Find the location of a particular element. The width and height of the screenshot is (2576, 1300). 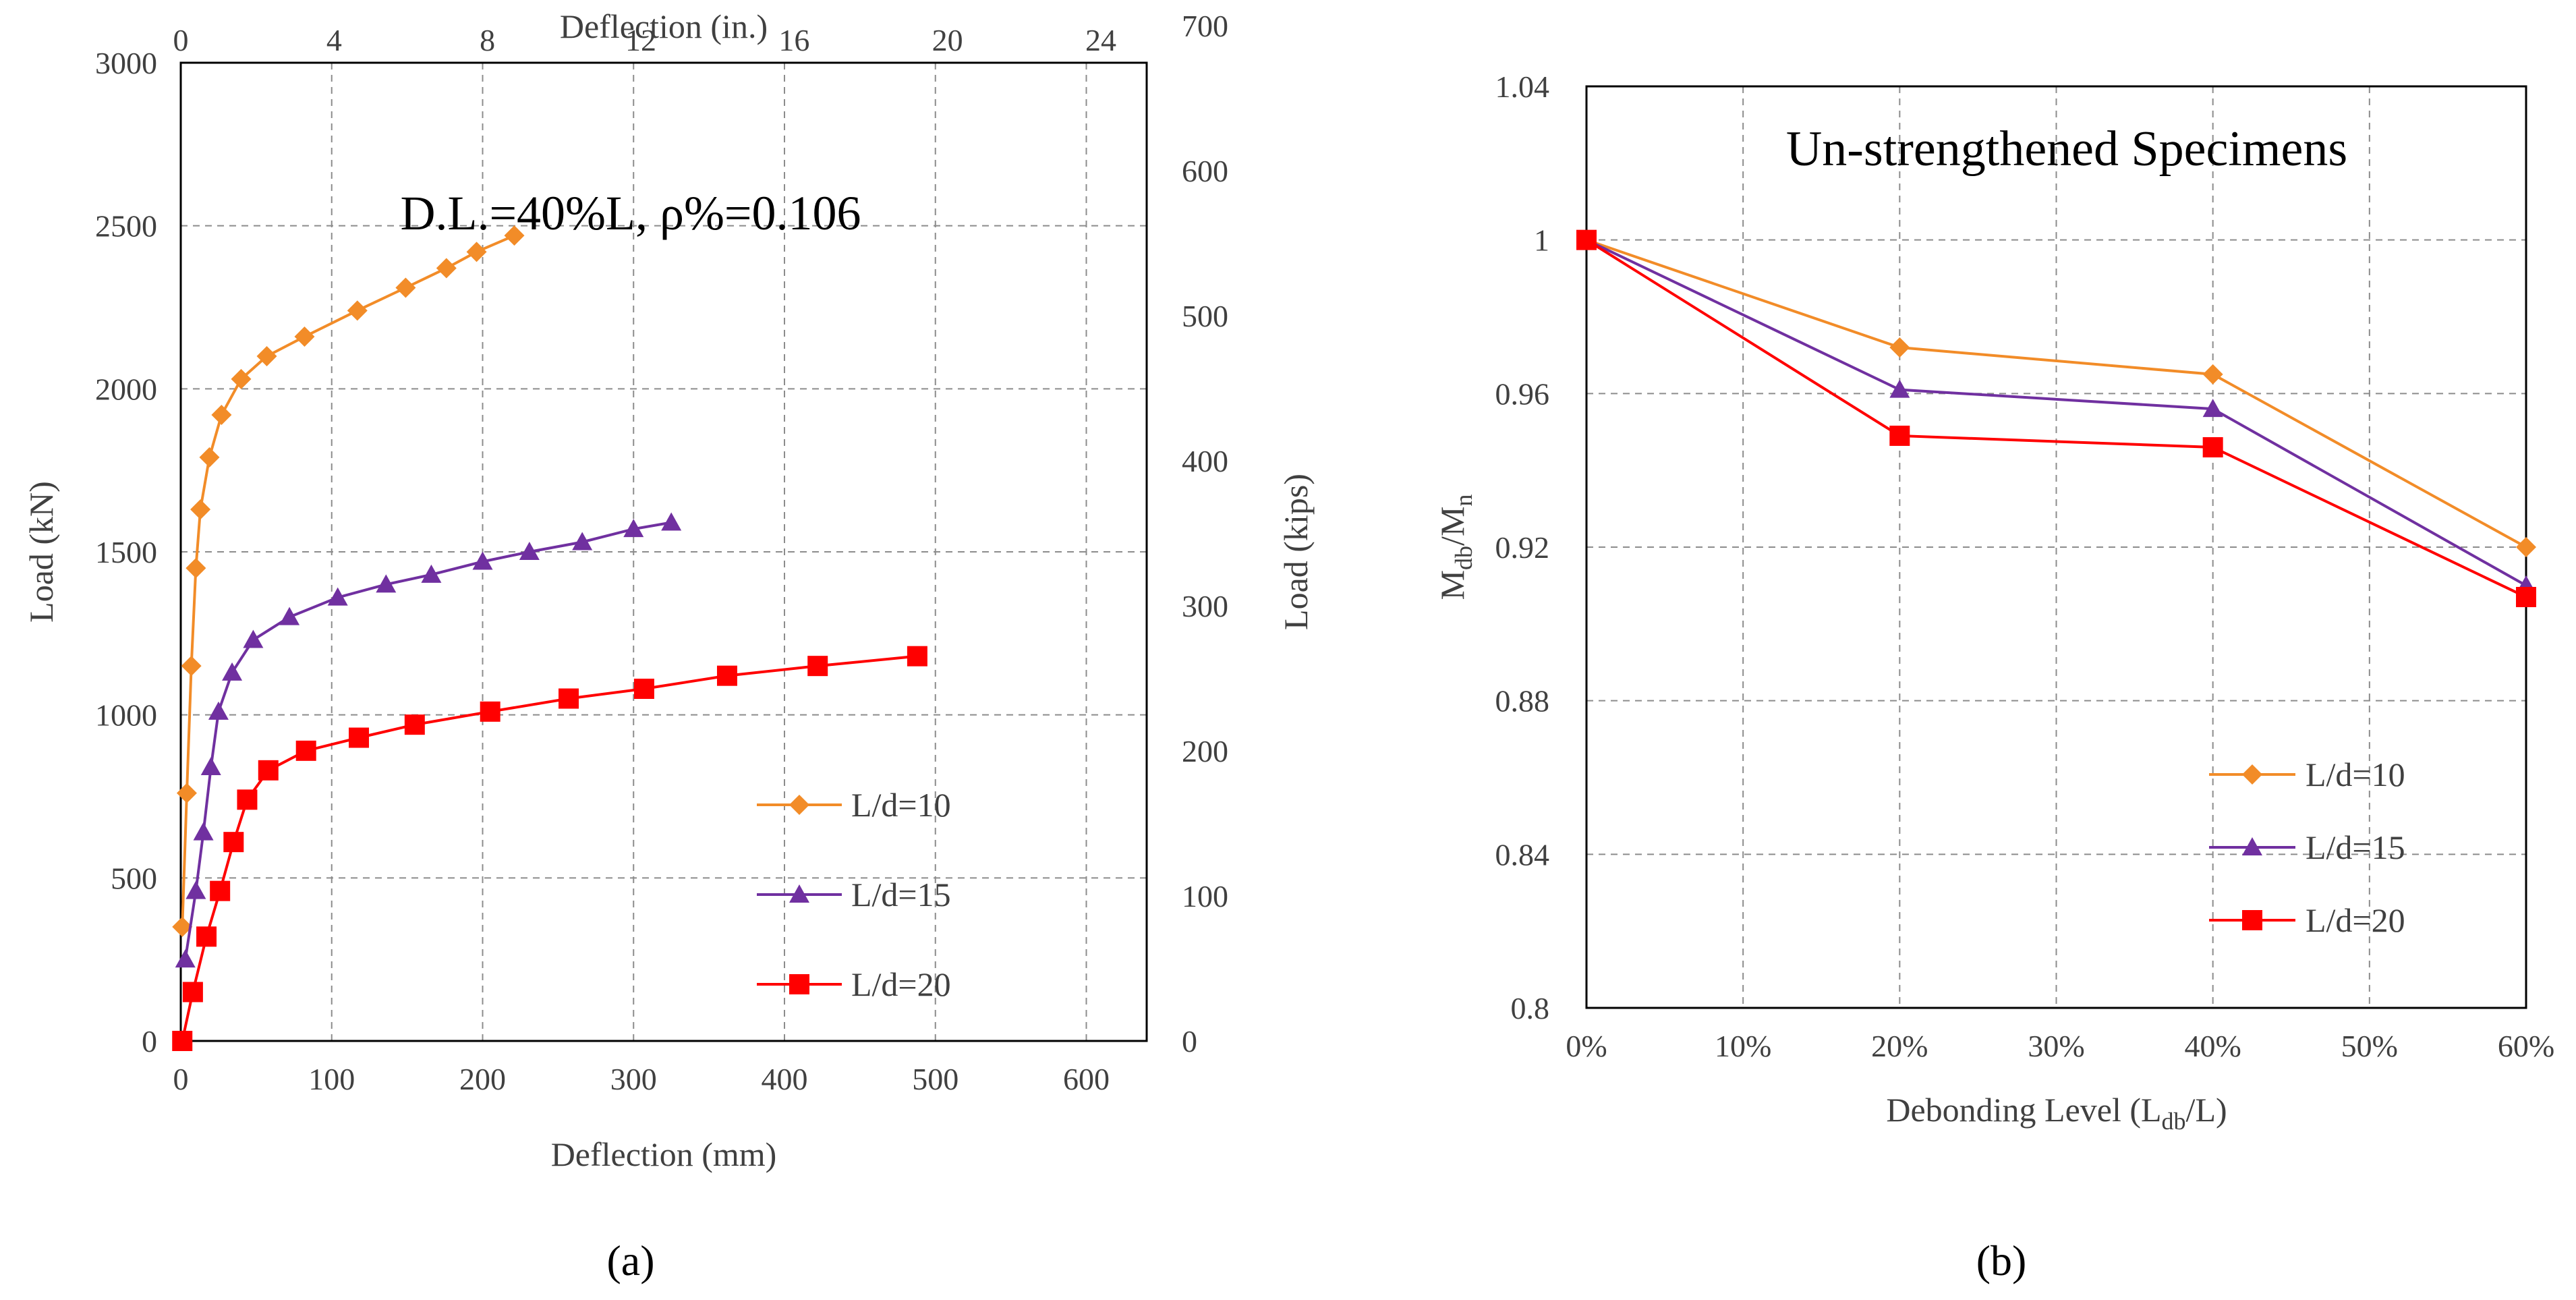

panel-b-y-tick-label: 1.04 is located at coordinates (1522, 86).